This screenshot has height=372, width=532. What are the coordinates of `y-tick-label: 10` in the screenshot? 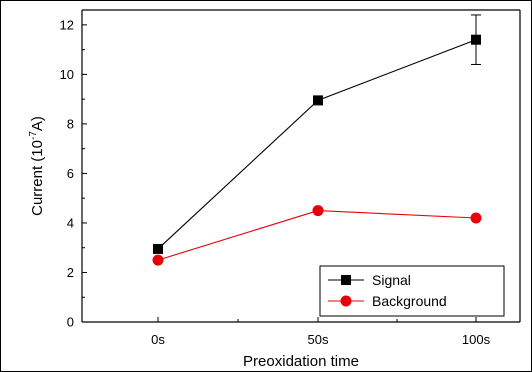 It's located at (67, 74).